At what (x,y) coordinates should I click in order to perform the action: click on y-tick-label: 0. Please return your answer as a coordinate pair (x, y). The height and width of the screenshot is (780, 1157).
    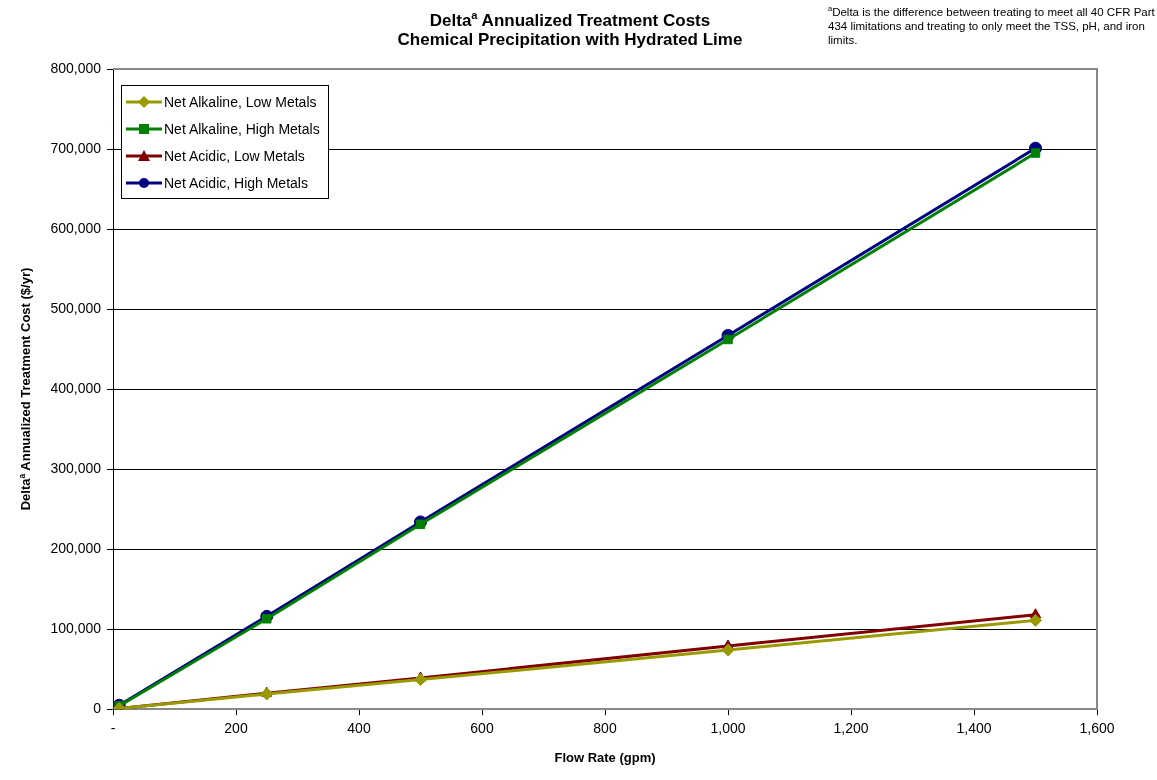
    Looking at the image, I should click on (97, 708).